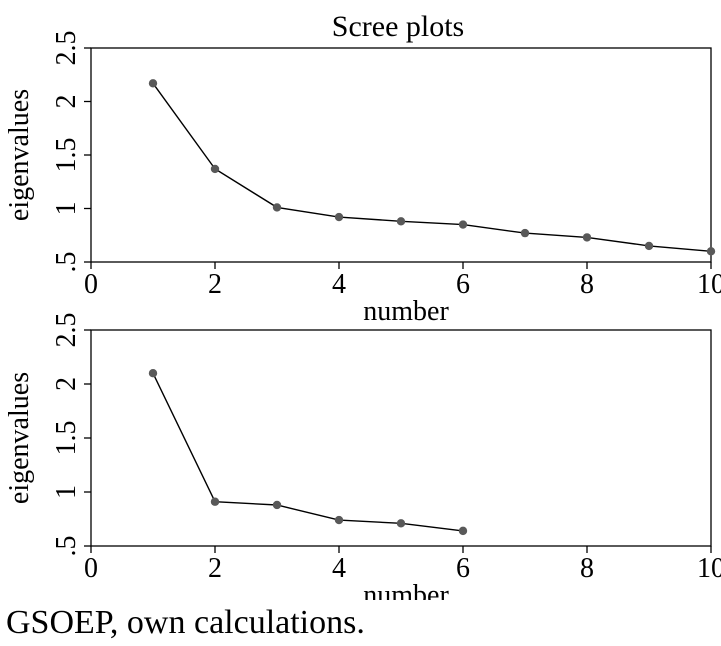 Image resolution: width=721 pixels, height=646 pixels. Describe the element at coordinates (709, 568) in the screenshot. I see `x-tick-label-2-10: 10` at that location.